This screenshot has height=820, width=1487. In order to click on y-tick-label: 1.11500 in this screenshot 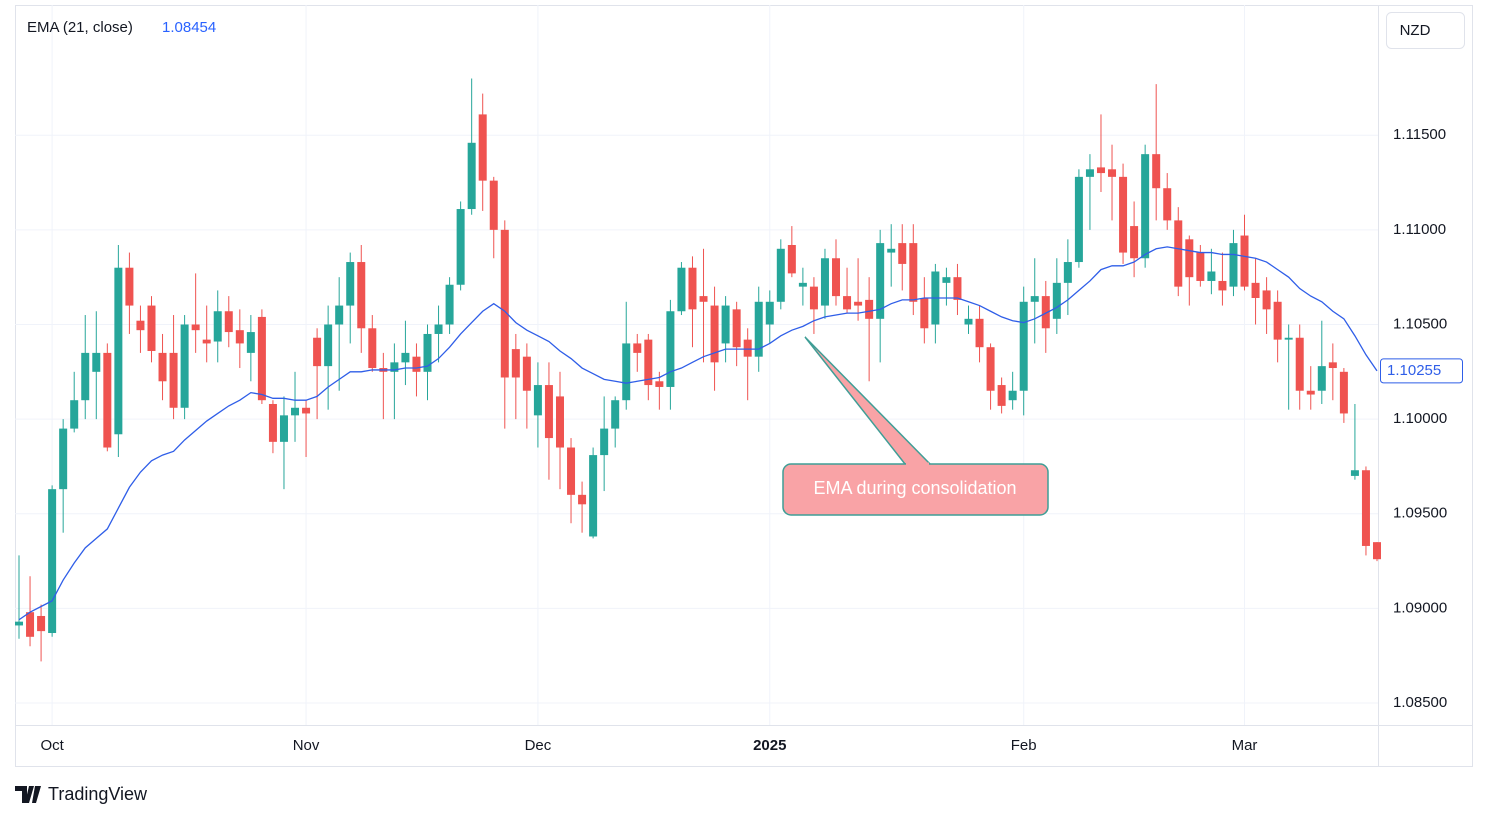, I will do `click(1419, 134)`.